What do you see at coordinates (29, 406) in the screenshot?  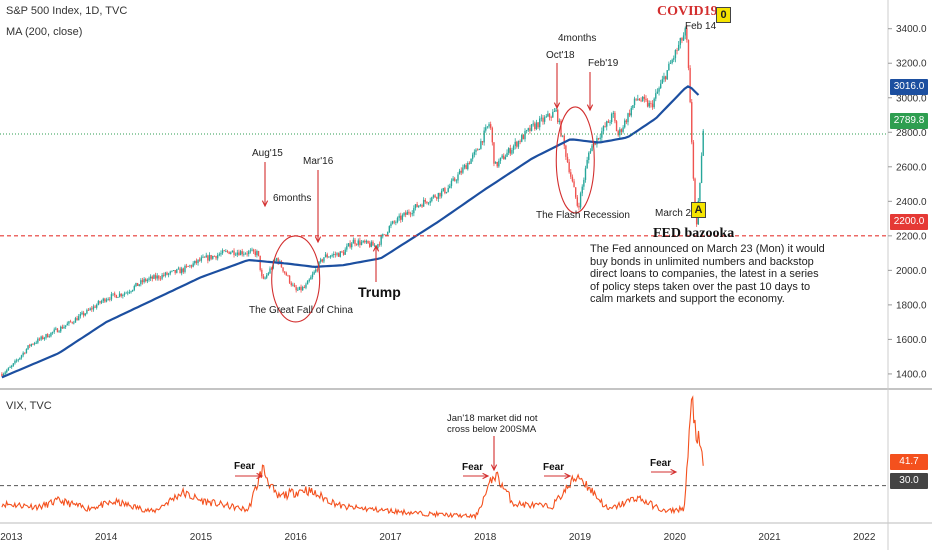 I see `vix-title: VIX, TVC` at bounding box center [29, 406].